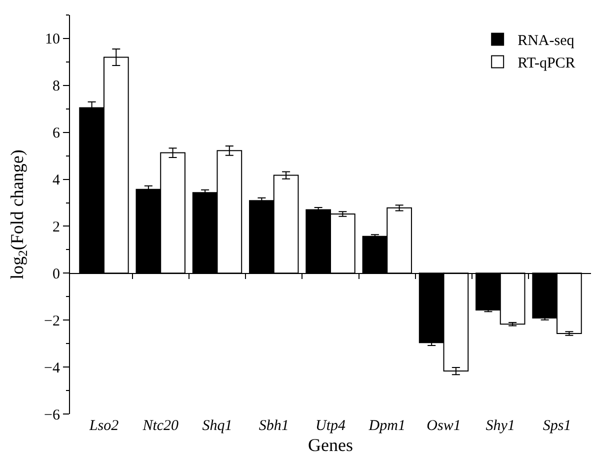  Describe the element at coordinates (331, 426) in the screenshot. I see `x-tick-label: Utp4` at that location.